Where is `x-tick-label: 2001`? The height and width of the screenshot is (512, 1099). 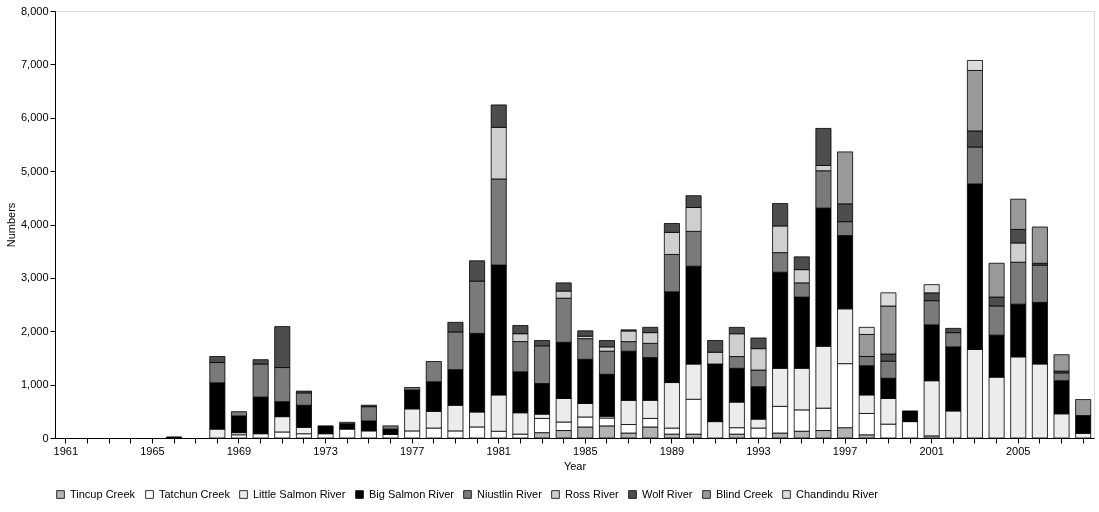 x-tick-label: 2001 is located at coordinates (931, 450).